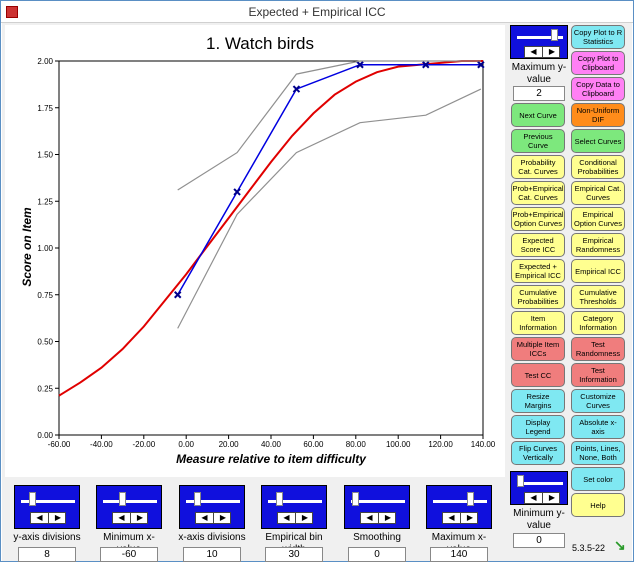 The width and height of the screenshot is (634, 562). What do you see at coordinates (598, 193) in the screenshot?
I see `empirical-cat-curves-button: Empirical Cat. Curves` at bounding box center [598, 193].